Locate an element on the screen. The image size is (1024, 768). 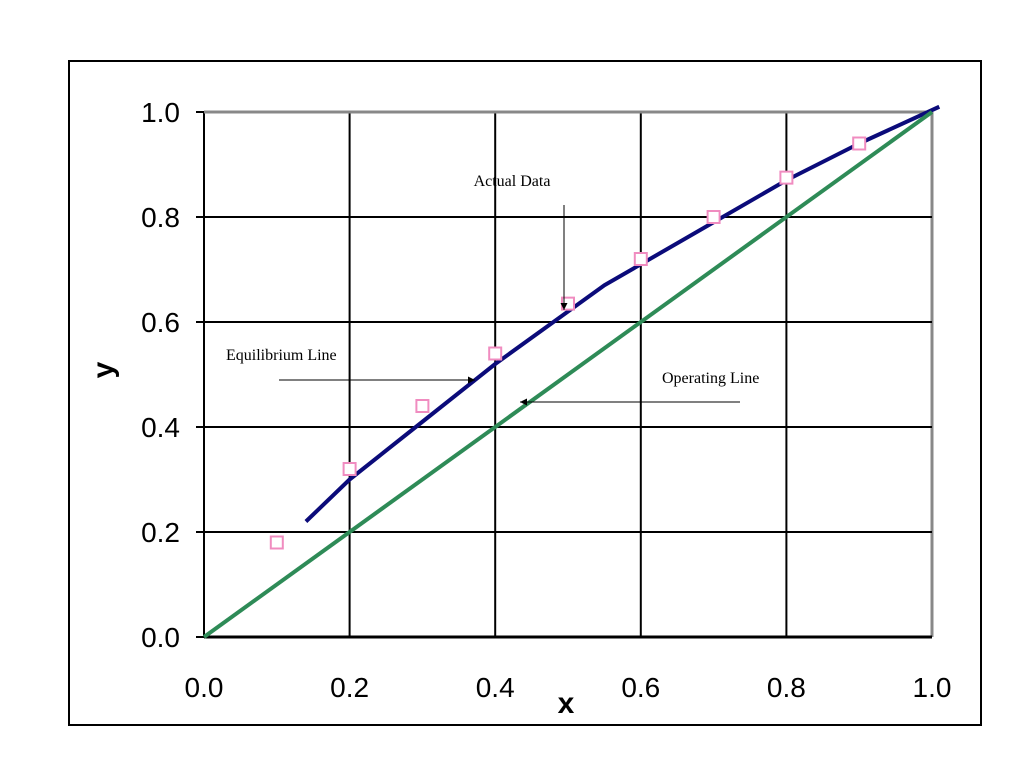
x-tick-label: 0.0 is located at coordinates (204, 687).